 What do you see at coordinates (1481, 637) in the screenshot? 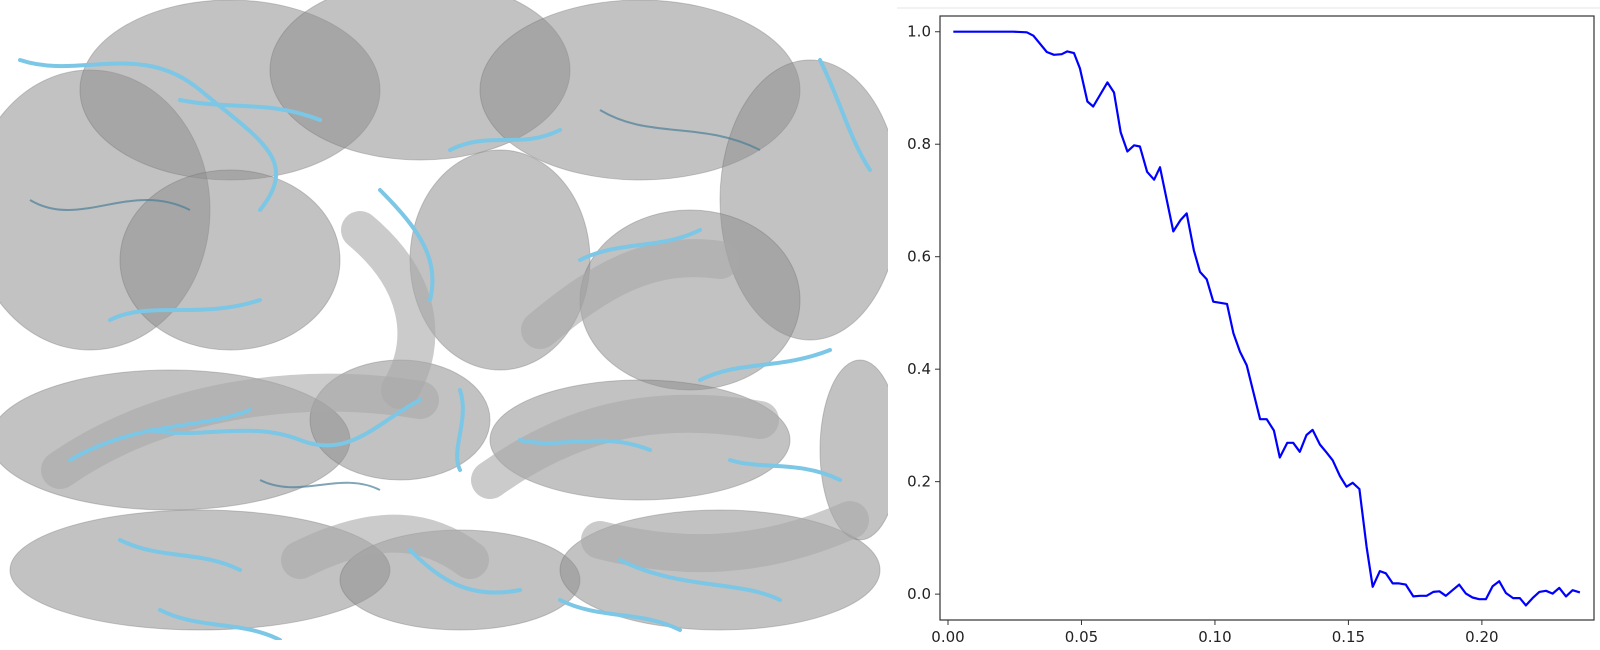
I see `x-tick-label: 0.20` at bounding box center [1481, 637].